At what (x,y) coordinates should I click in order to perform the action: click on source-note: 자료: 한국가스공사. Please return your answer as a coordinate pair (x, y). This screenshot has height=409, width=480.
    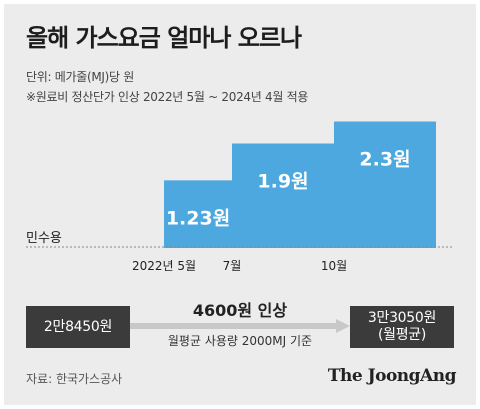
    Looking at the image, I should click on (74, 379).